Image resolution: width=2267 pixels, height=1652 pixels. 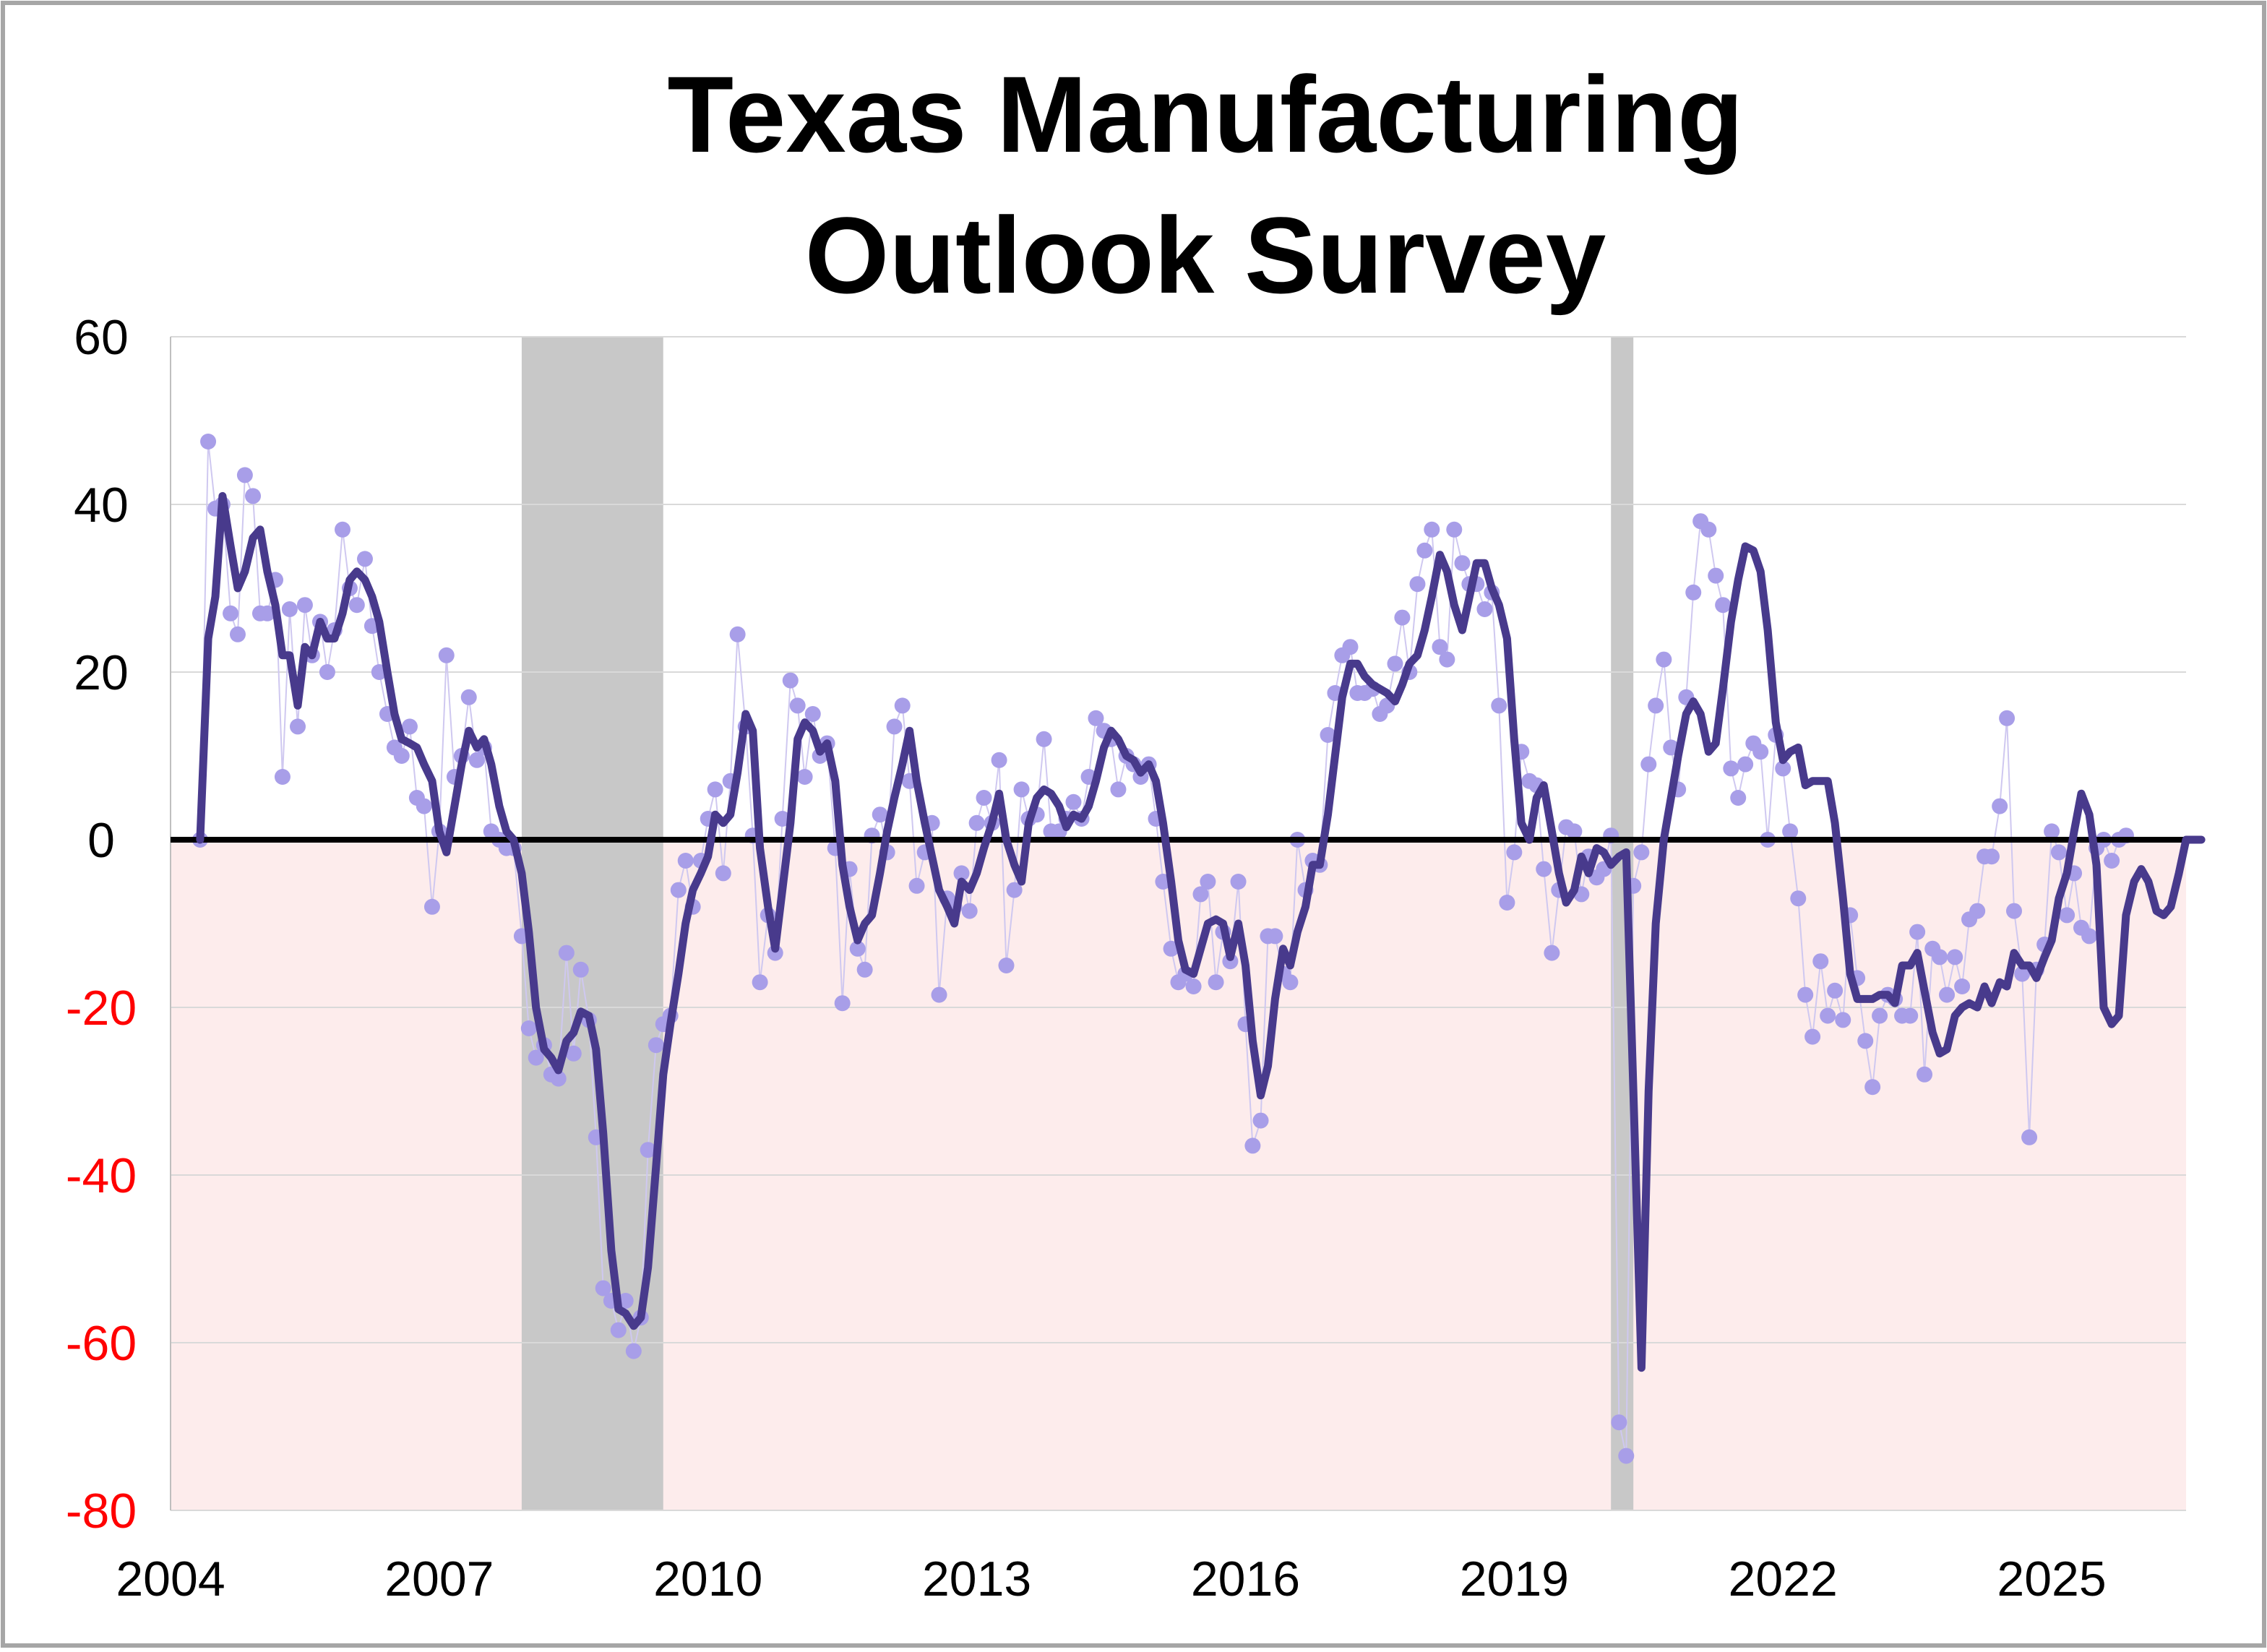 What do you see at coordinates (707, 1579) in the screenshot?
I see `x-tick-label-2010: 2010` at bounding box center [707, 1579].